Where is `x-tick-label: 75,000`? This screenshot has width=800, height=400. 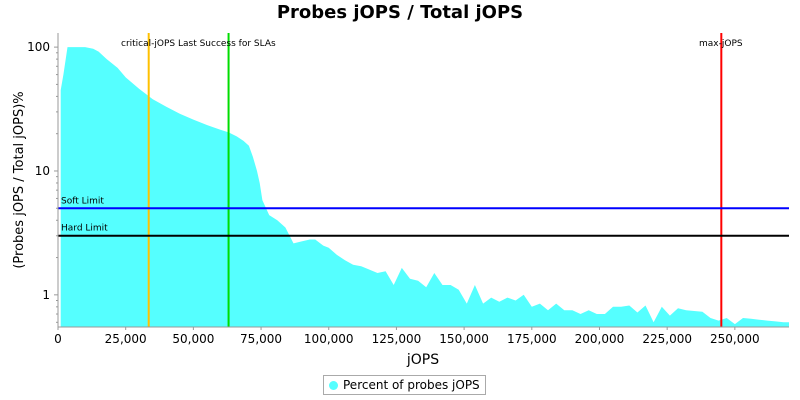
x-tick-label: 75,000 is located at coordinates (261, 339).